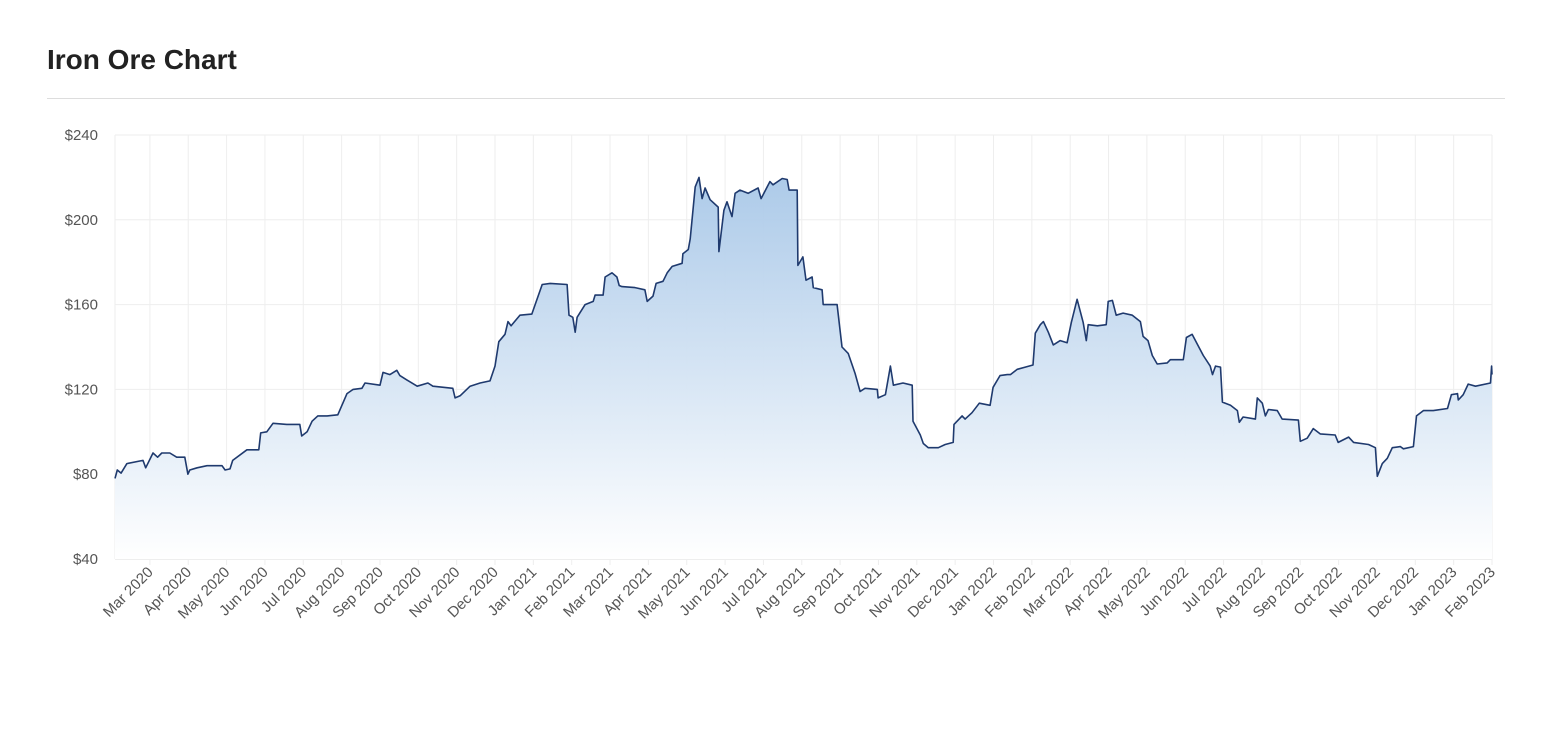 The height and width of the screenshot is (732, 1550). What do you see at coordinates (81, 347) in the screenshot?
I see `y-axis: $40 $80 $120 $160 $200 $240` at bounding box center [81, 347].